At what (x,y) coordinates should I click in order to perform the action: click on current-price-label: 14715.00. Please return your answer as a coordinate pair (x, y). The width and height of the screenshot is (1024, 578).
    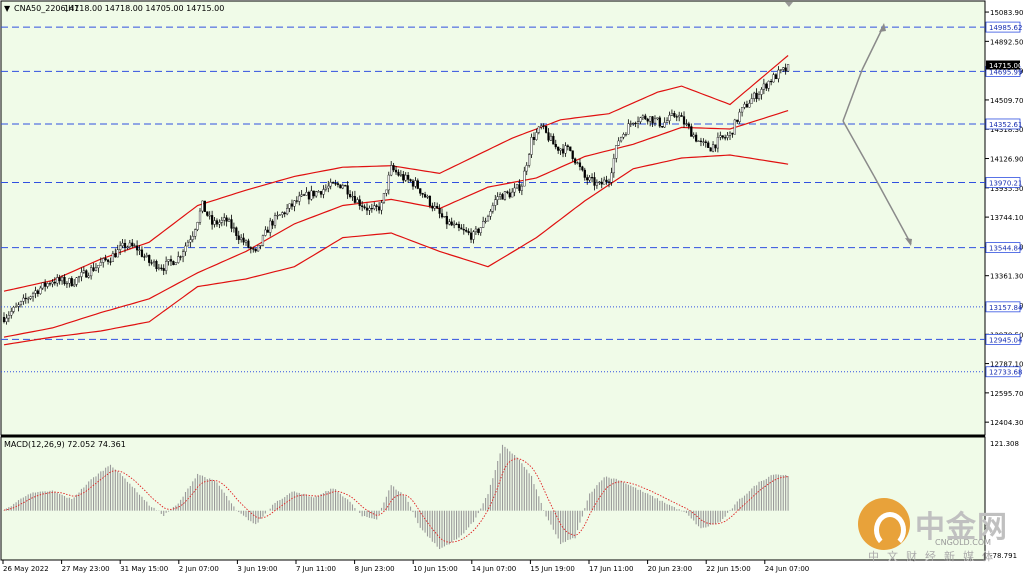
    Looking at the image, I should click on (1005, 66).